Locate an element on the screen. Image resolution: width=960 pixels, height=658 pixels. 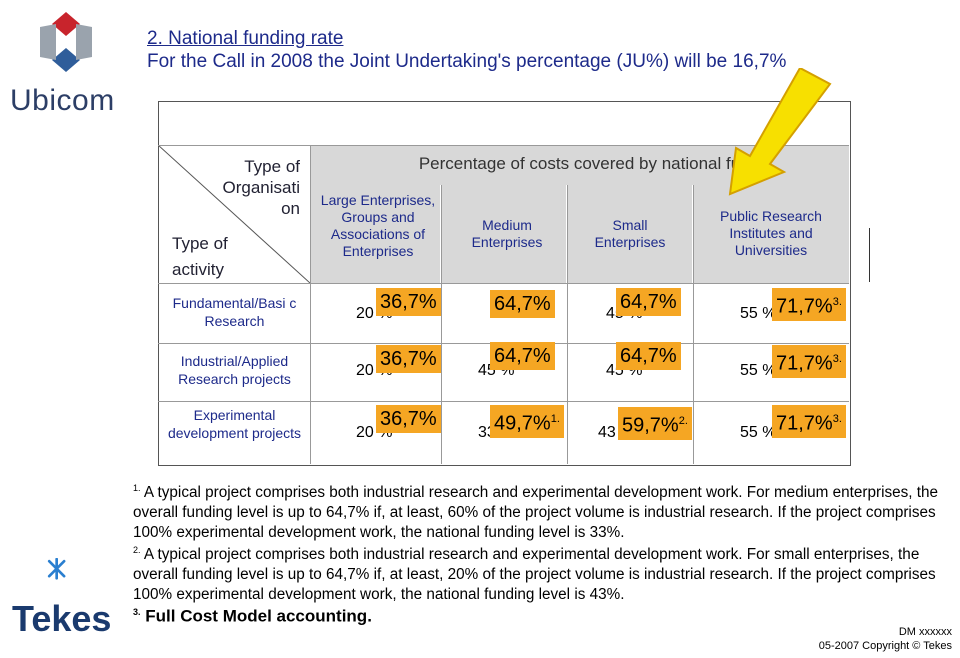
tekes-logo-text: Tekes is located at coordinates (62, 618).